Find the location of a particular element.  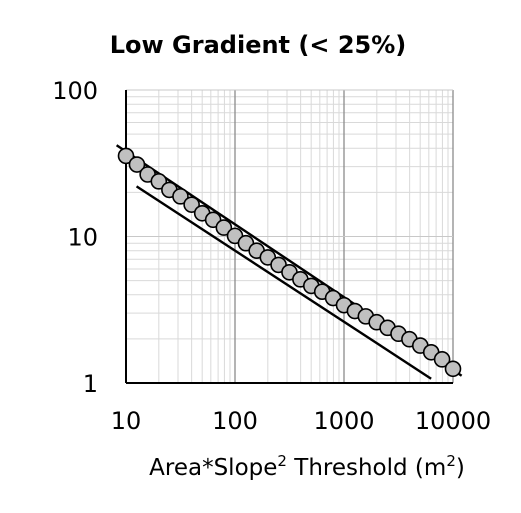

x-tick-label: 1000 is located at coordinates (343, 421).